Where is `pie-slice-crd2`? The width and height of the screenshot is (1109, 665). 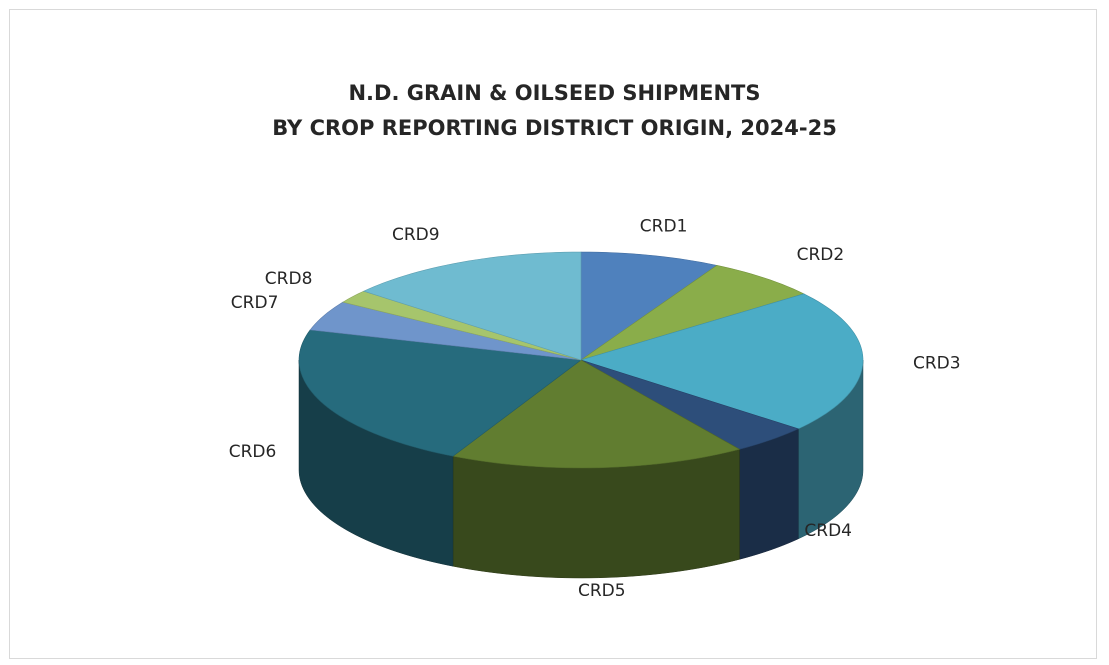
pie-slice-crd2 is located at coordinates (692, 313).